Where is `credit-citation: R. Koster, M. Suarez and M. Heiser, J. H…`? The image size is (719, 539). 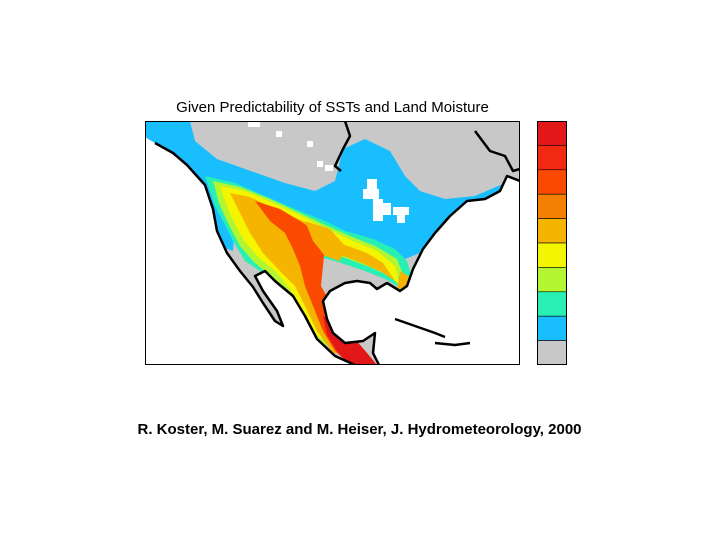 credit-citation: R. Koster, M. Suarez and M. Heiser, J. H… is located at coordinates (359, 429).